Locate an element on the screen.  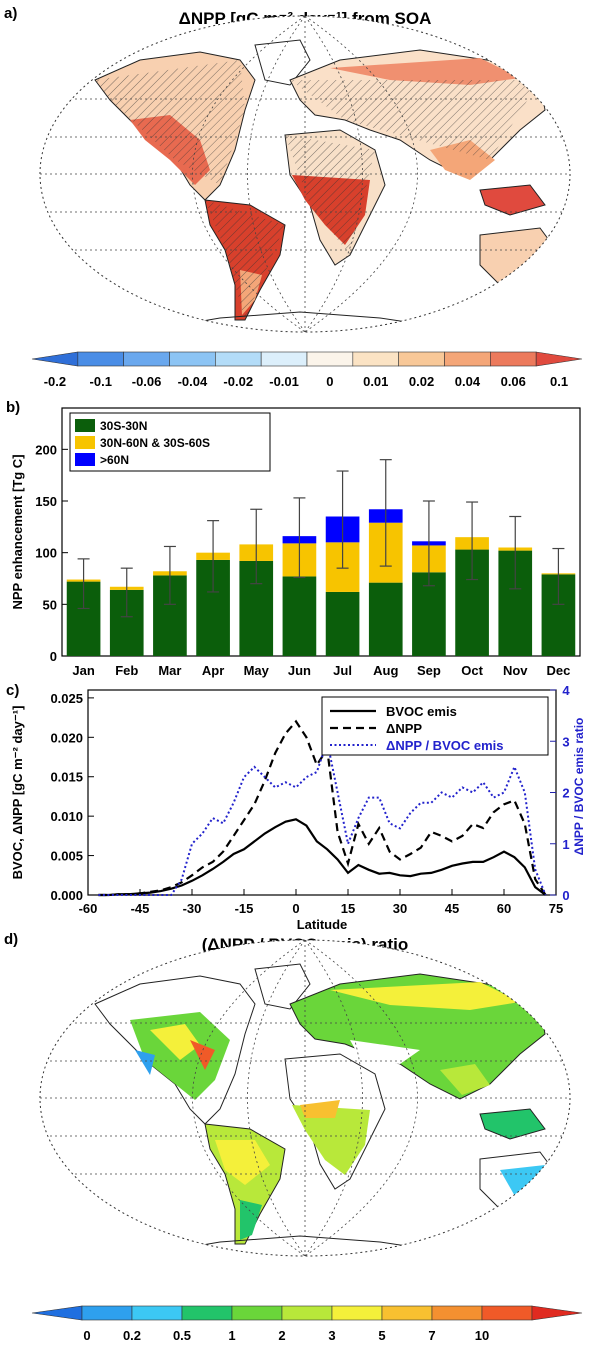
y-axis-label: BVOC, ΔNPP [gC m⁻² day⁻¹] is located at coordinates (17, 793).